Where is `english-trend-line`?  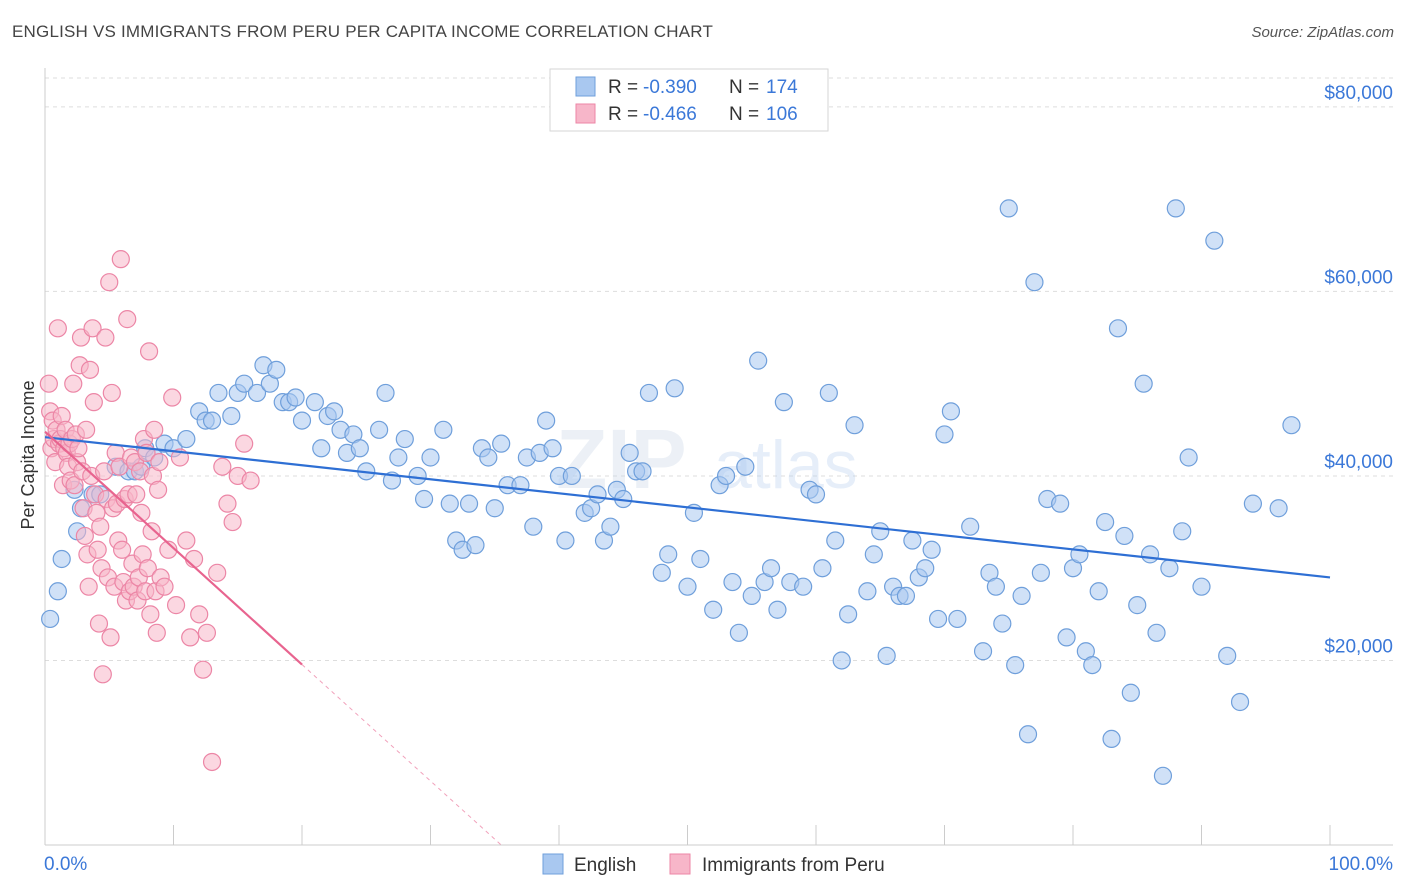
english-trend-line is located at coordinates (687, 507).